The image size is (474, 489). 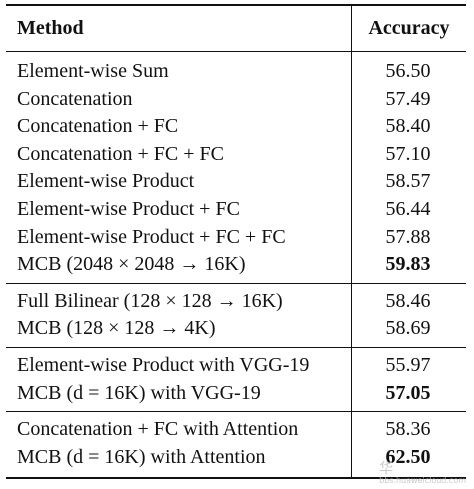 What do you see at coordinates (422, 480) in the screenshot?
I see `watermark-subtext: bbs.huaweicloud.com` at bounding box center [422, 480].